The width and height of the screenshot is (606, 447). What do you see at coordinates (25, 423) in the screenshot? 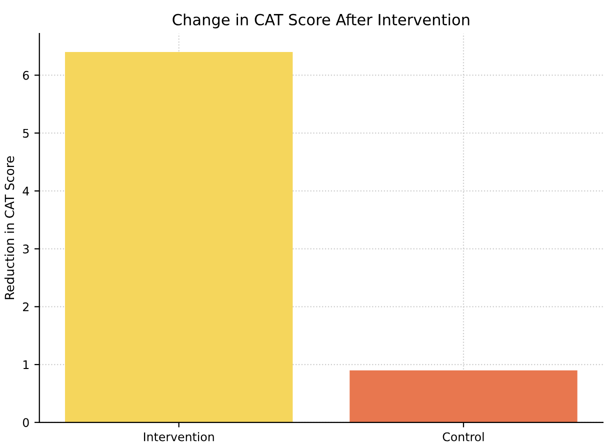
I see `y-tick-label: 0` at bounding box center [25, 423].